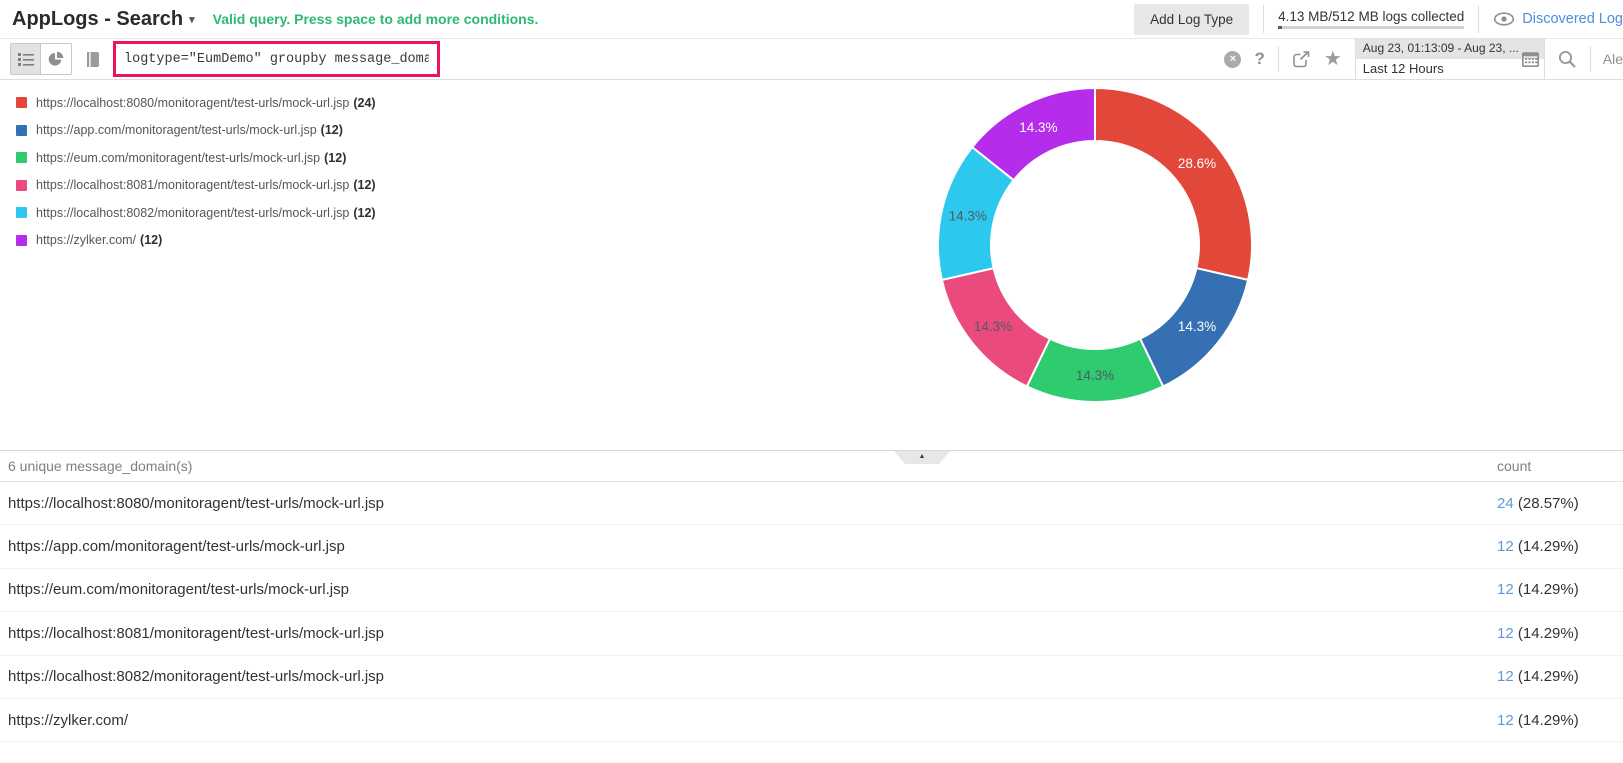 The width and height of the screenshot is (1623, 763). Describe the element at coordinates (1514, 466) in the screenshot. I see `count-column-header: count` at that location.